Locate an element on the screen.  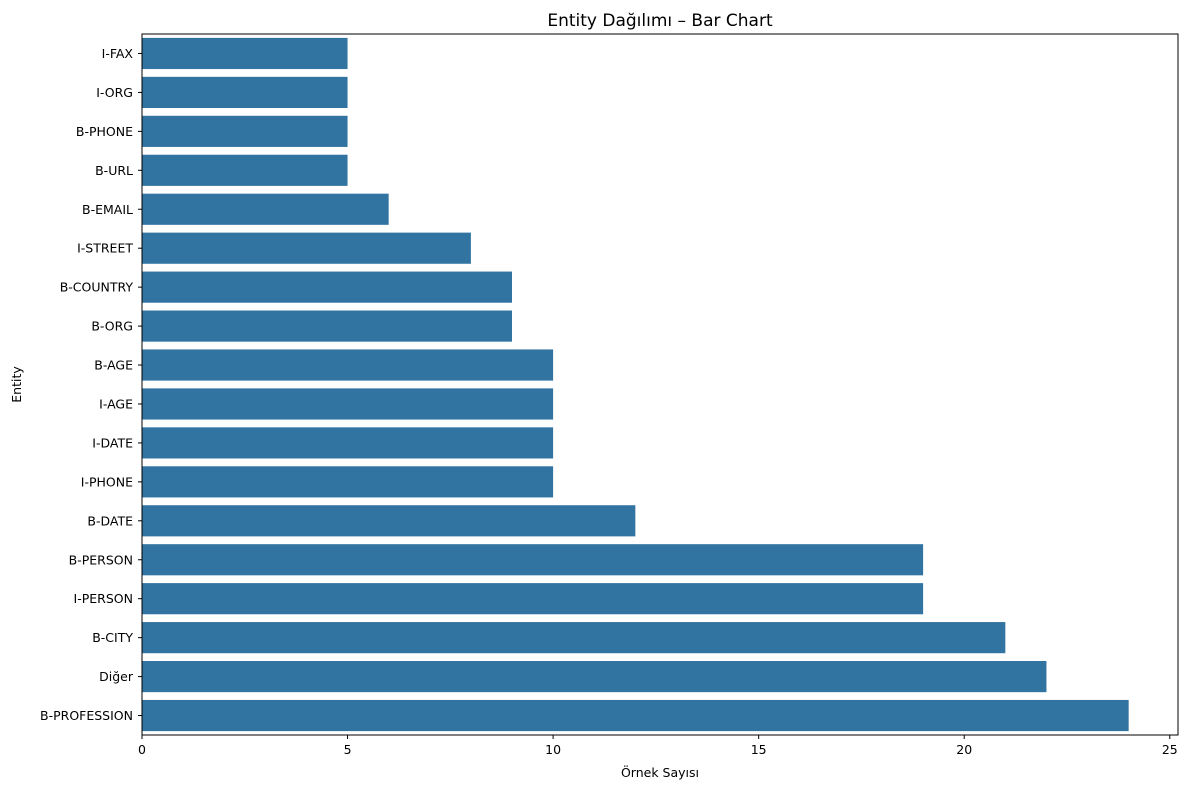
bar-i-fax is located at coordinates (245, 53).